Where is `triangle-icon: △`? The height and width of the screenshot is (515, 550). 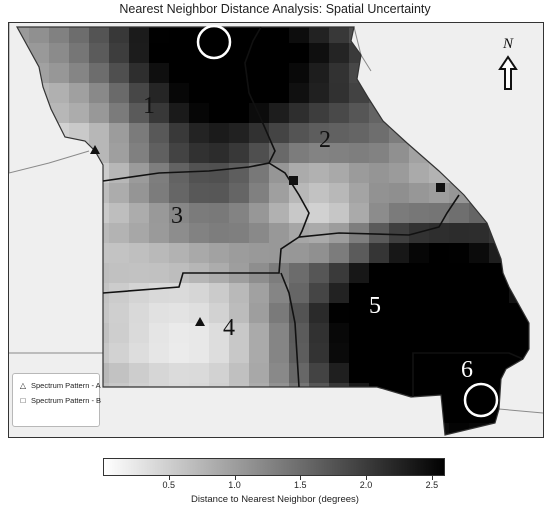
triangle-icon: △ is located at coordinates (23, 385).